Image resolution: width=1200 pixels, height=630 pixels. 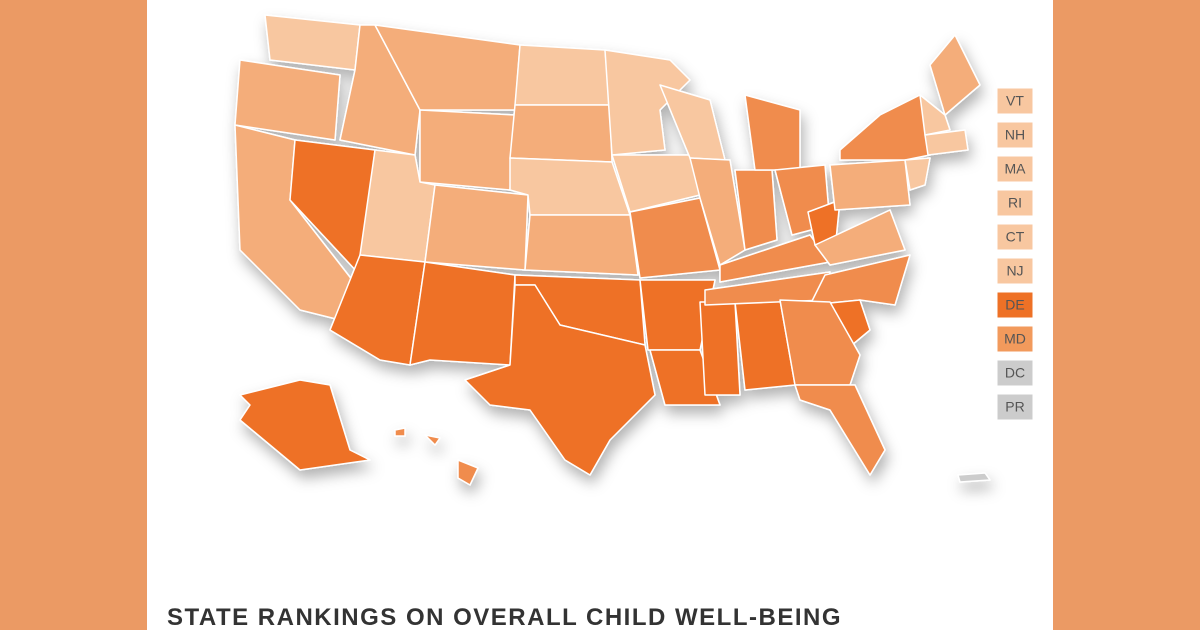 I want to click on state-label: NH, so click(x=1015, y=135).